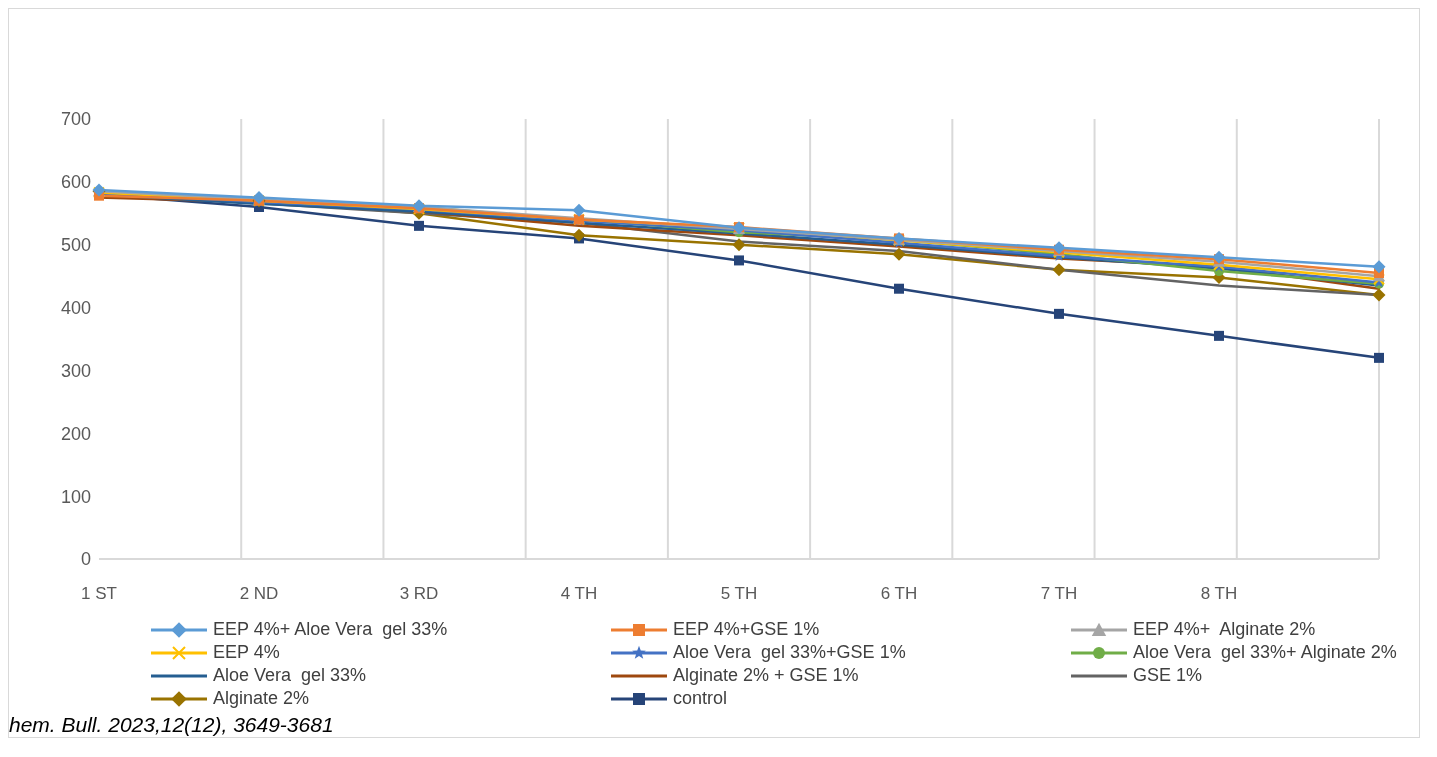 Image resolution: width=1437 pixels, height=757 pixels. What do you see at coordinates (899, 594) in the screenshot?
I see `x-tick-label: 6 TH` at bounding box center [899, 594].